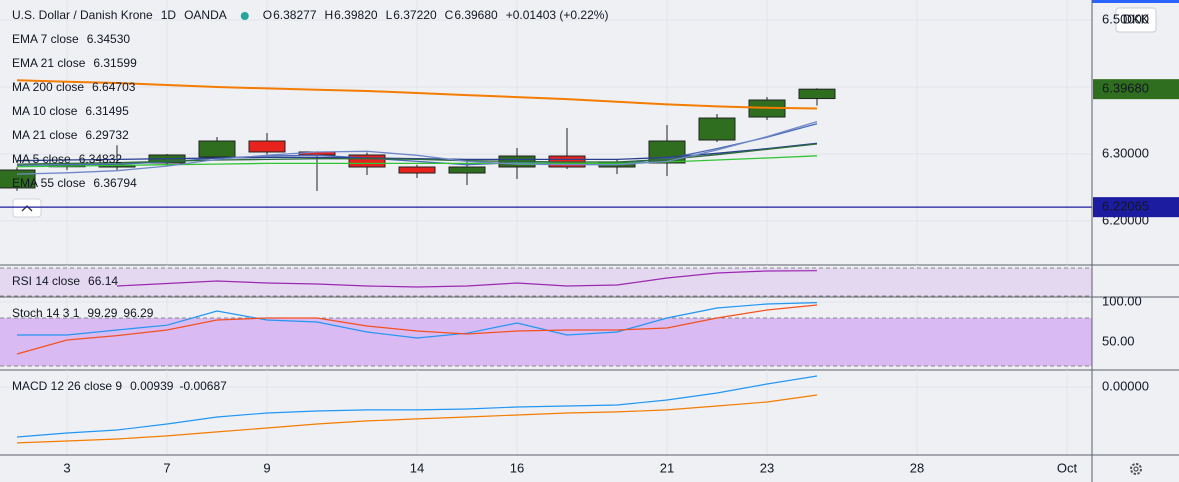 The height and width of the screenshot is (482, 1179). I want to click on x-tick-label: 14, so click(417, 467).